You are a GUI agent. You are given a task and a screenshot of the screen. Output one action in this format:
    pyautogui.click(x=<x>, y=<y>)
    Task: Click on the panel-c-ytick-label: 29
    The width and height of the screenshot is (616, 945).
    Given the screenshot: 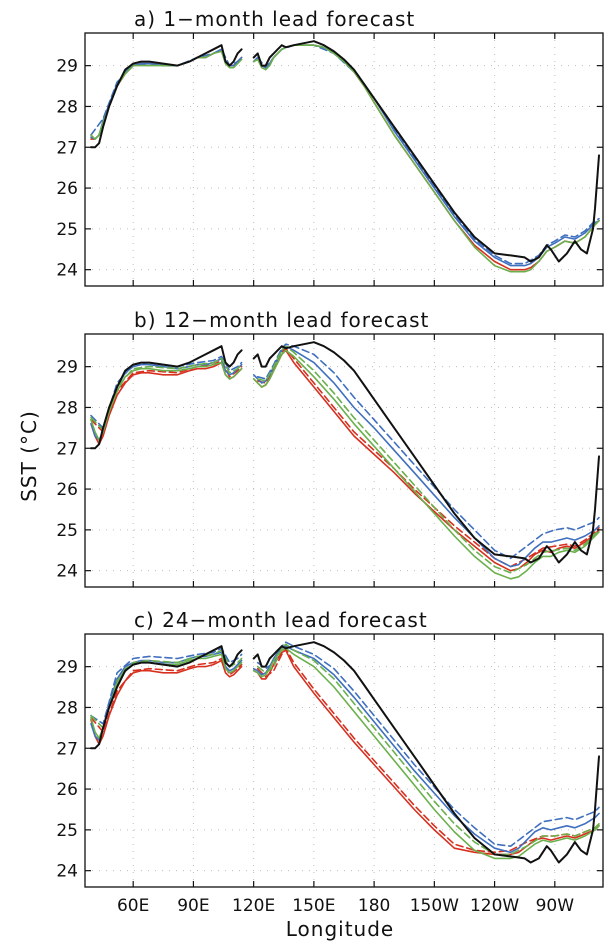 What is the action you would take?
    pyautogui.click(x=67, y=668)
    